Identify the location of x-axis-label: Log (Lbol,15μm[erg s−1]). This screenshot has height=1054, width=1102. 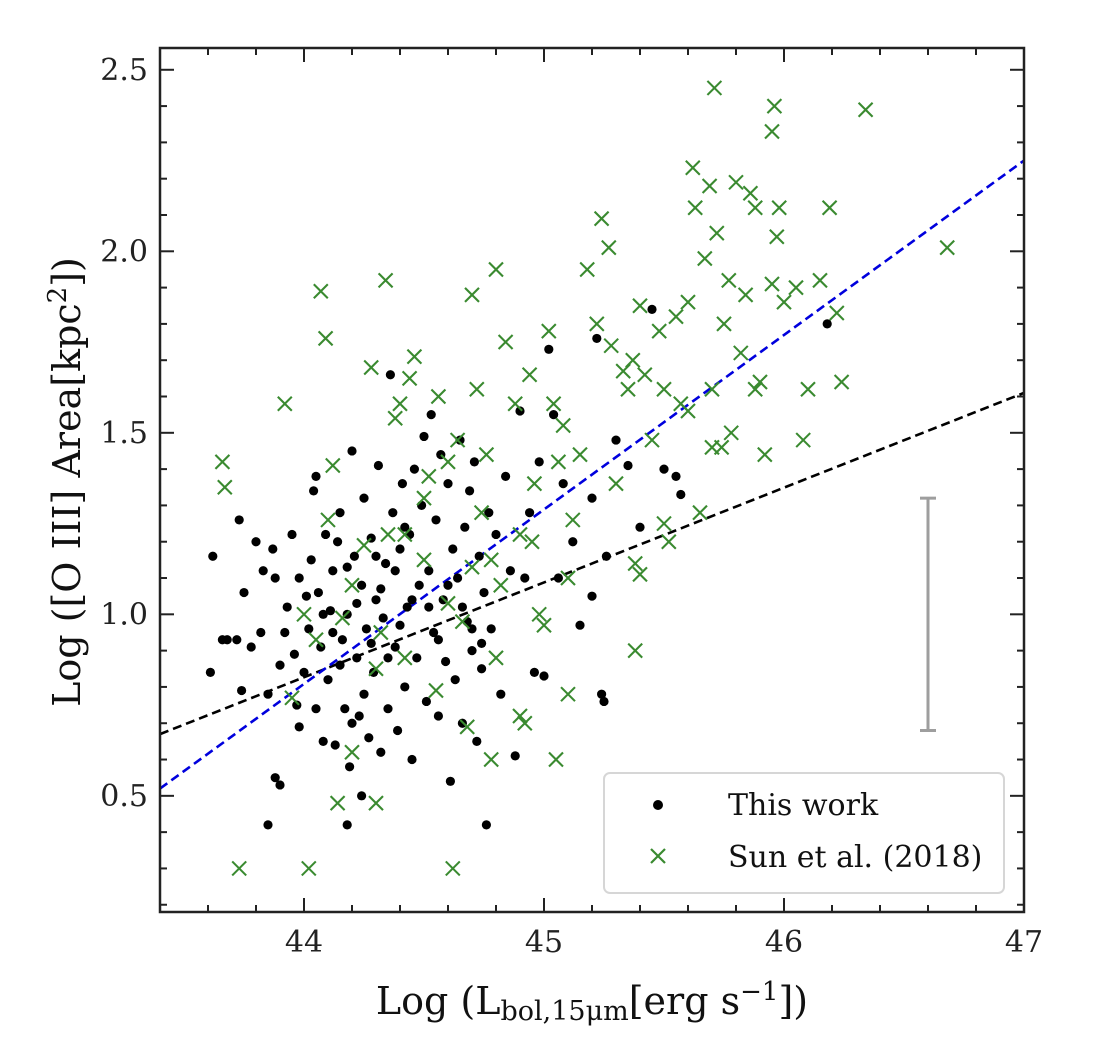
(592, 1002).